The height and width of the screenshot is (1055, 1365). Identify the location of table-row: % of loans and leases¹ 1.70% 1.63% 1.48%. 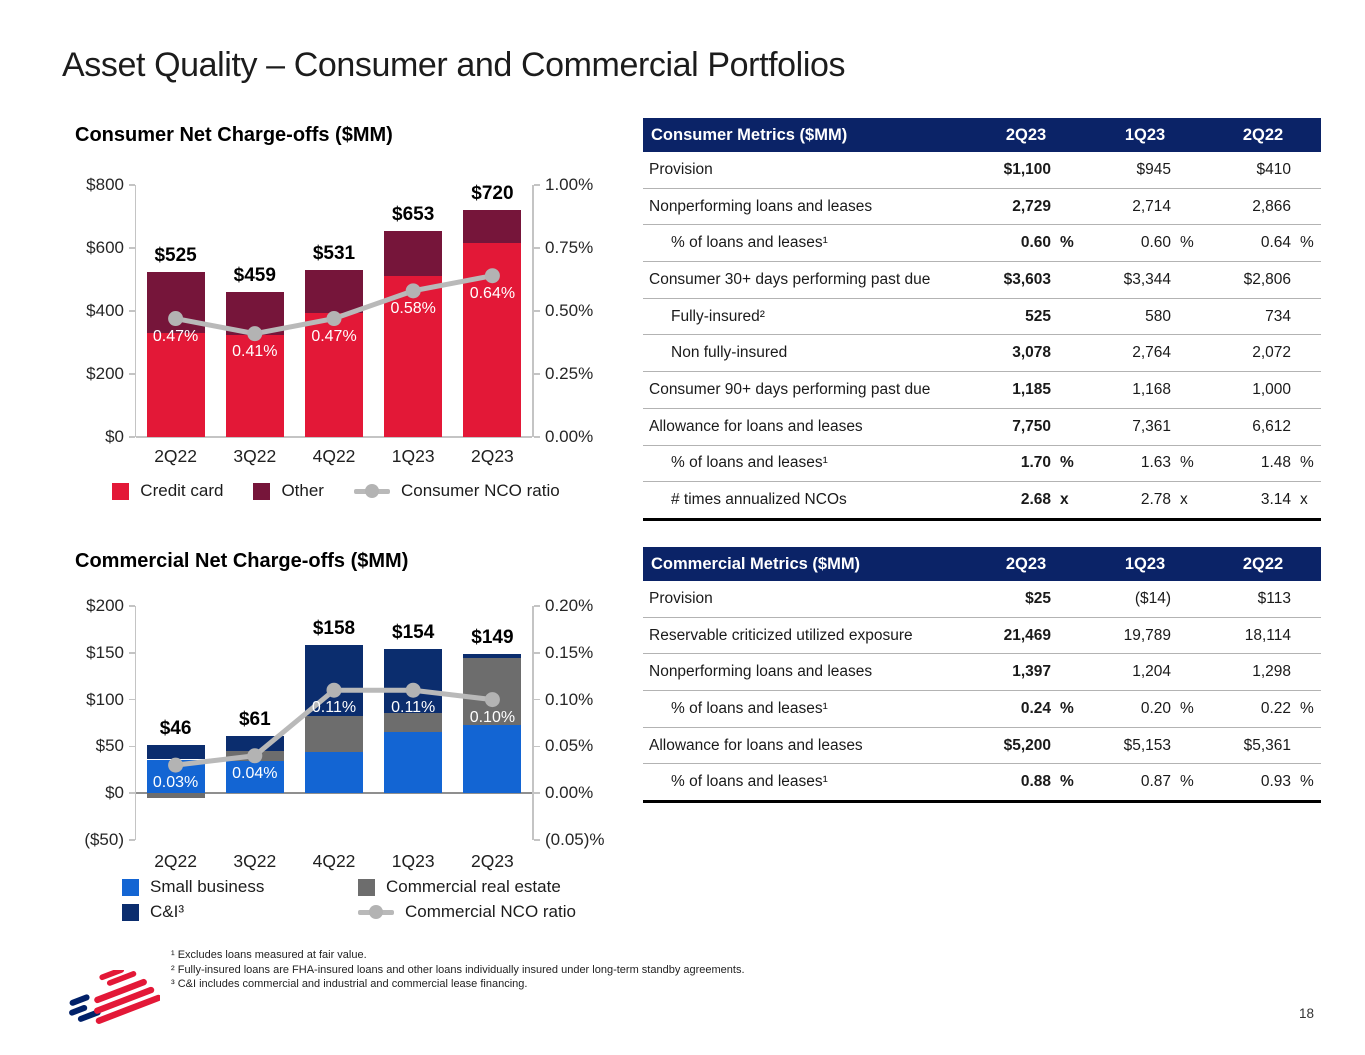
(982, 464).